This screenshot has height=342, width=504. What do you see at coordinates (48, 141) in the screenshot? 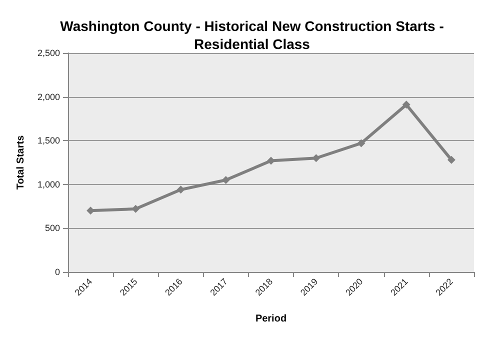
I see `y-tick-label: 1,500` at bounding box center [48, 141].